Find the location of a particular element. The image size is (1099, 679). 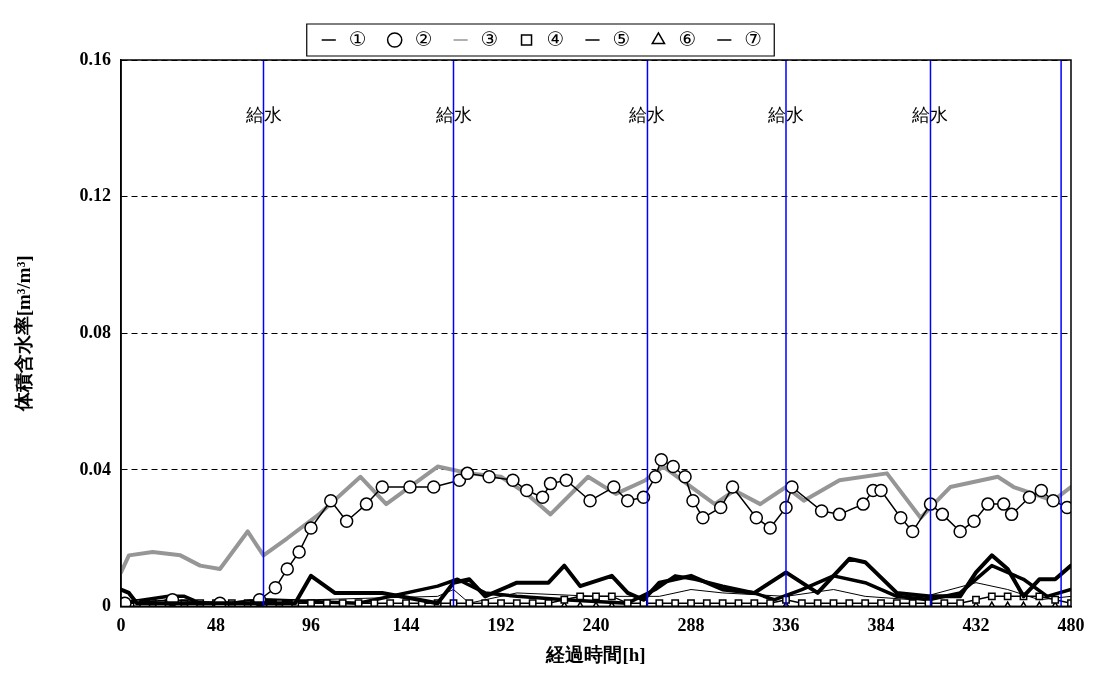

y-tick-label: 0.16 is located at coordinates (95, 58).